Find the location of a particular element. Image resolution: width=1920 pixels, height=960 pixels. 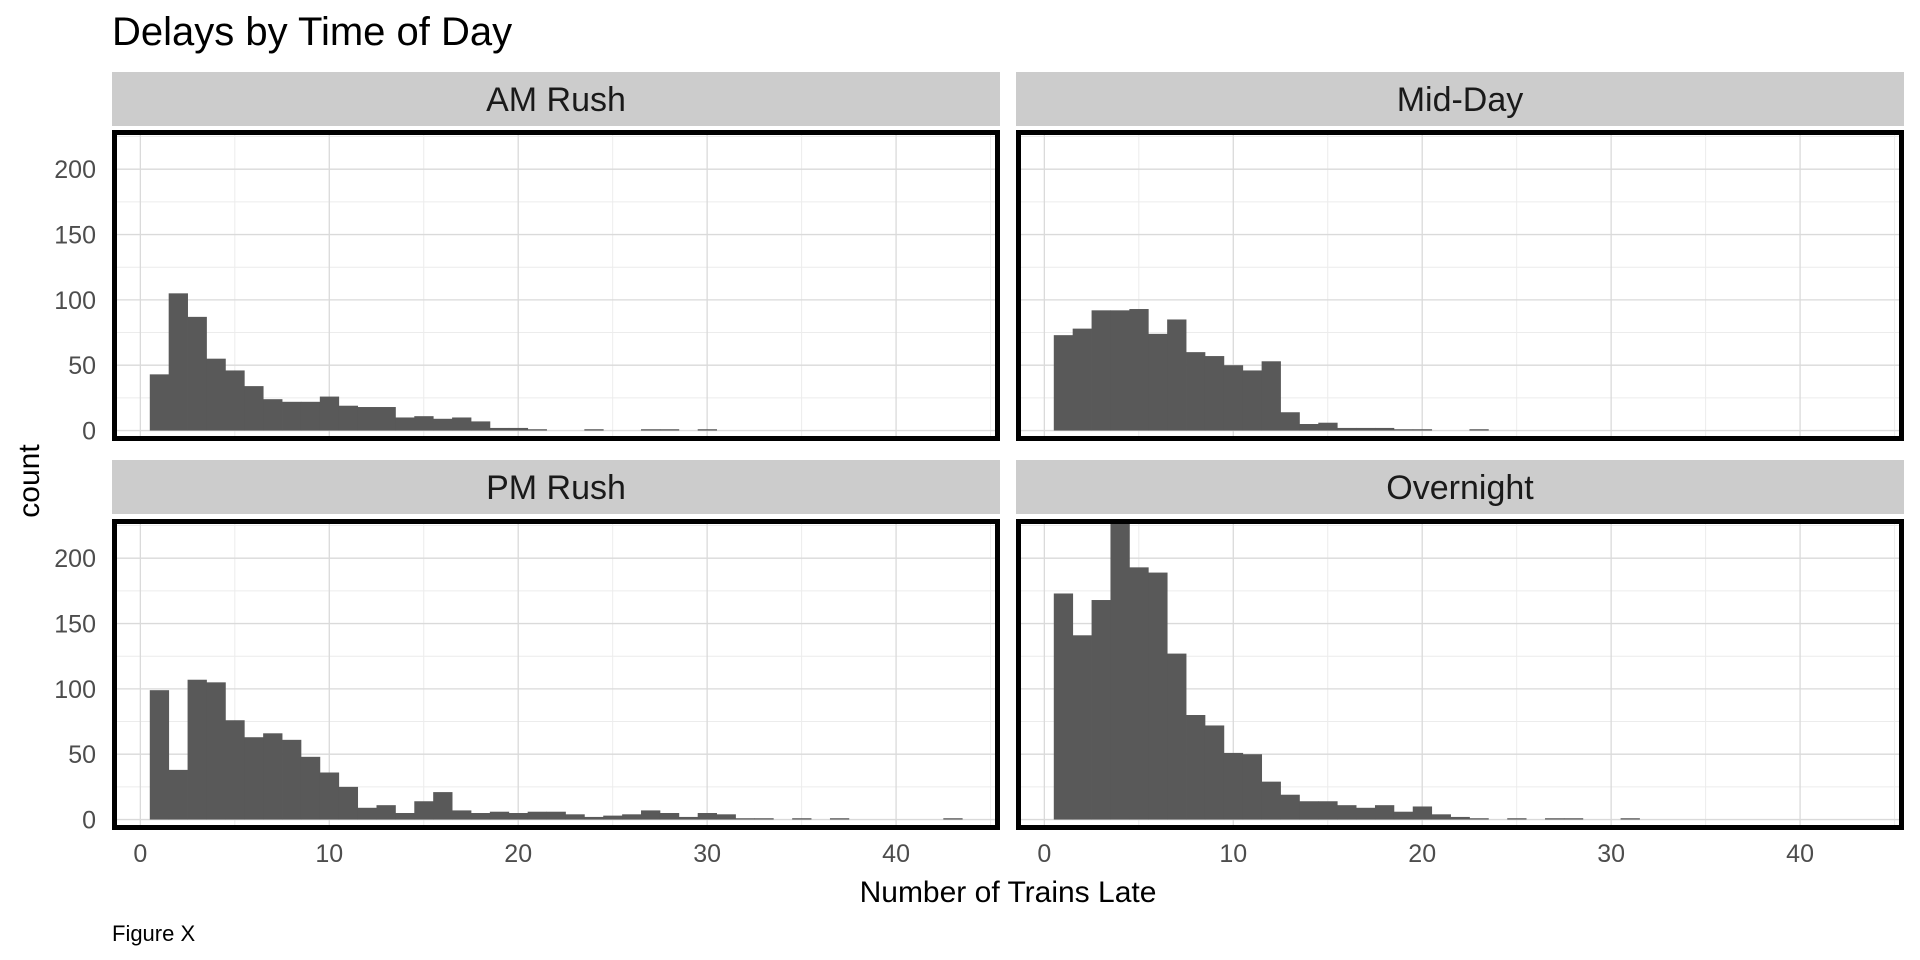

facet-strip-mid-day is located at coordinates (1460, 99).